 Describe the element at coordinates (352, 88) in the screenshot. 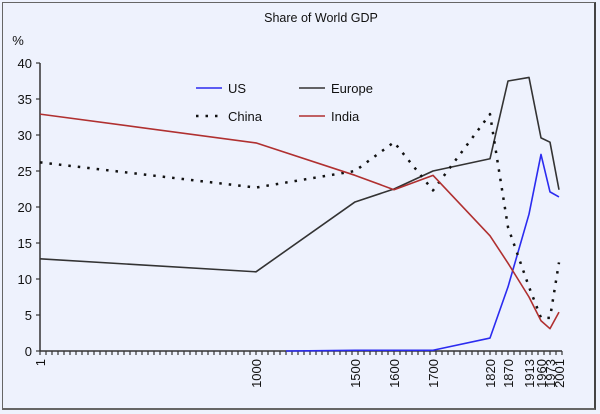

I see `legend-label: Europe` at that location.